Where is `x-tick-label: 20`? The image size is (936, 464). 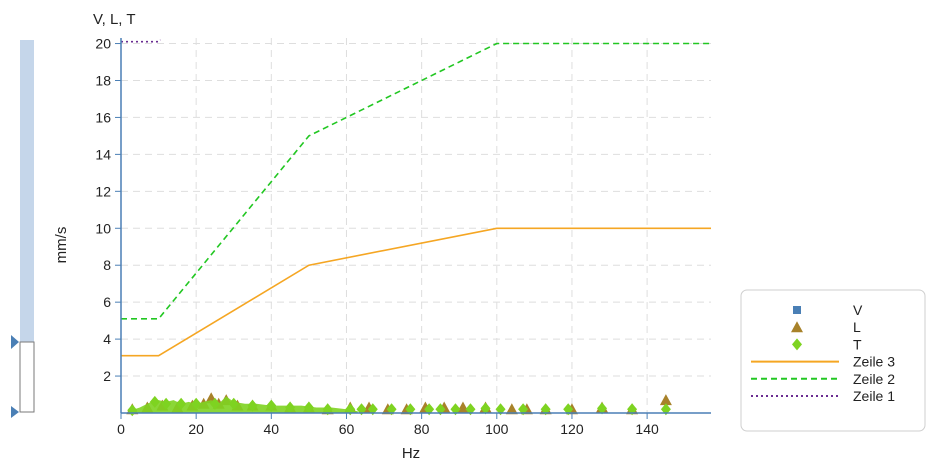 x-tick-label: 20 is located at coordinates (196, 429).